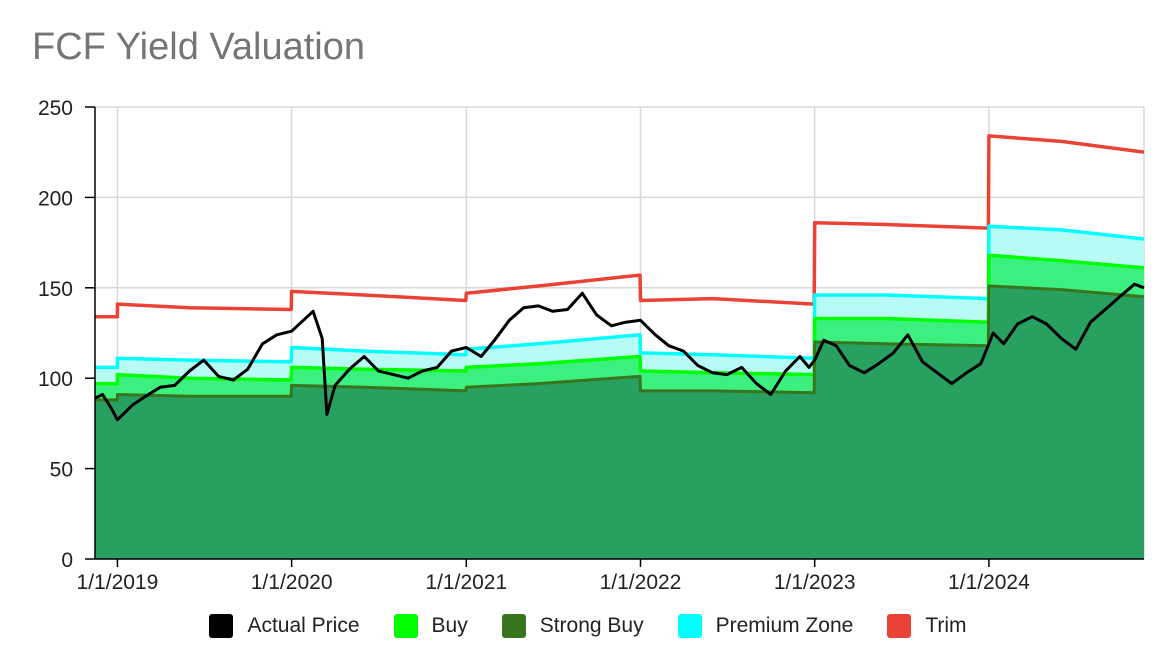  What do you see at coordinates (591, 625) in the screenshot?
I see `legend-label: Strong Buy` at bounding box center [591, 625].